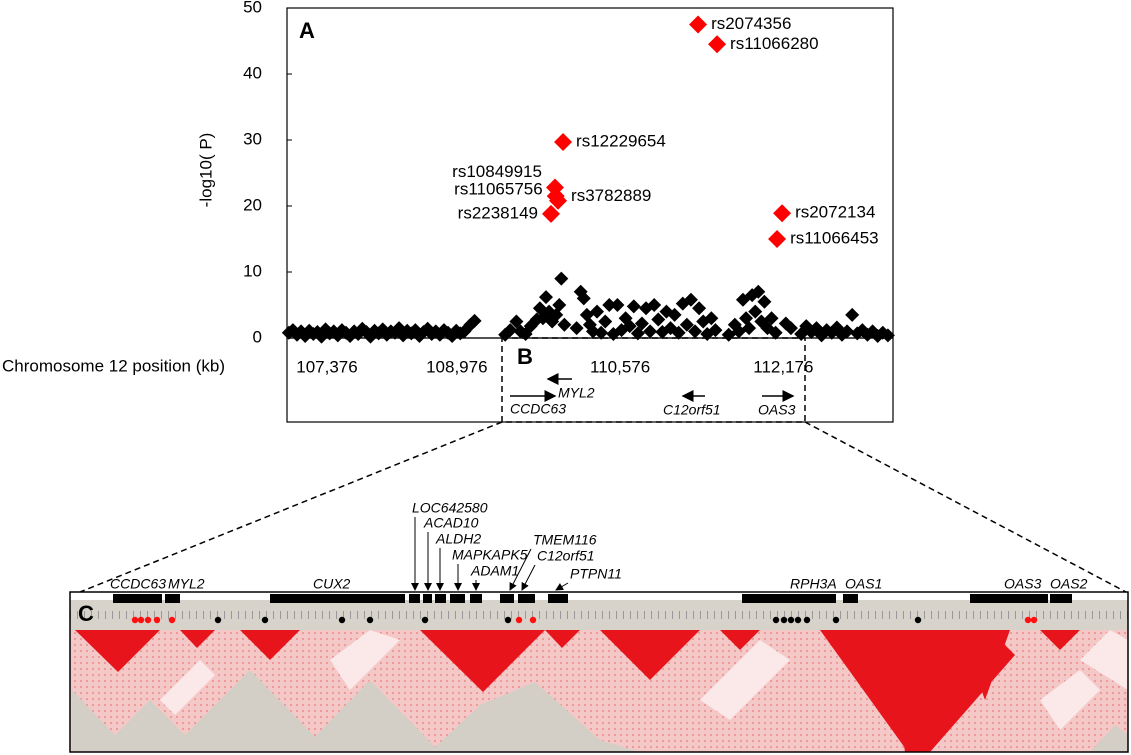  I want to click on y-tick-label: 20, so click(252, 204).